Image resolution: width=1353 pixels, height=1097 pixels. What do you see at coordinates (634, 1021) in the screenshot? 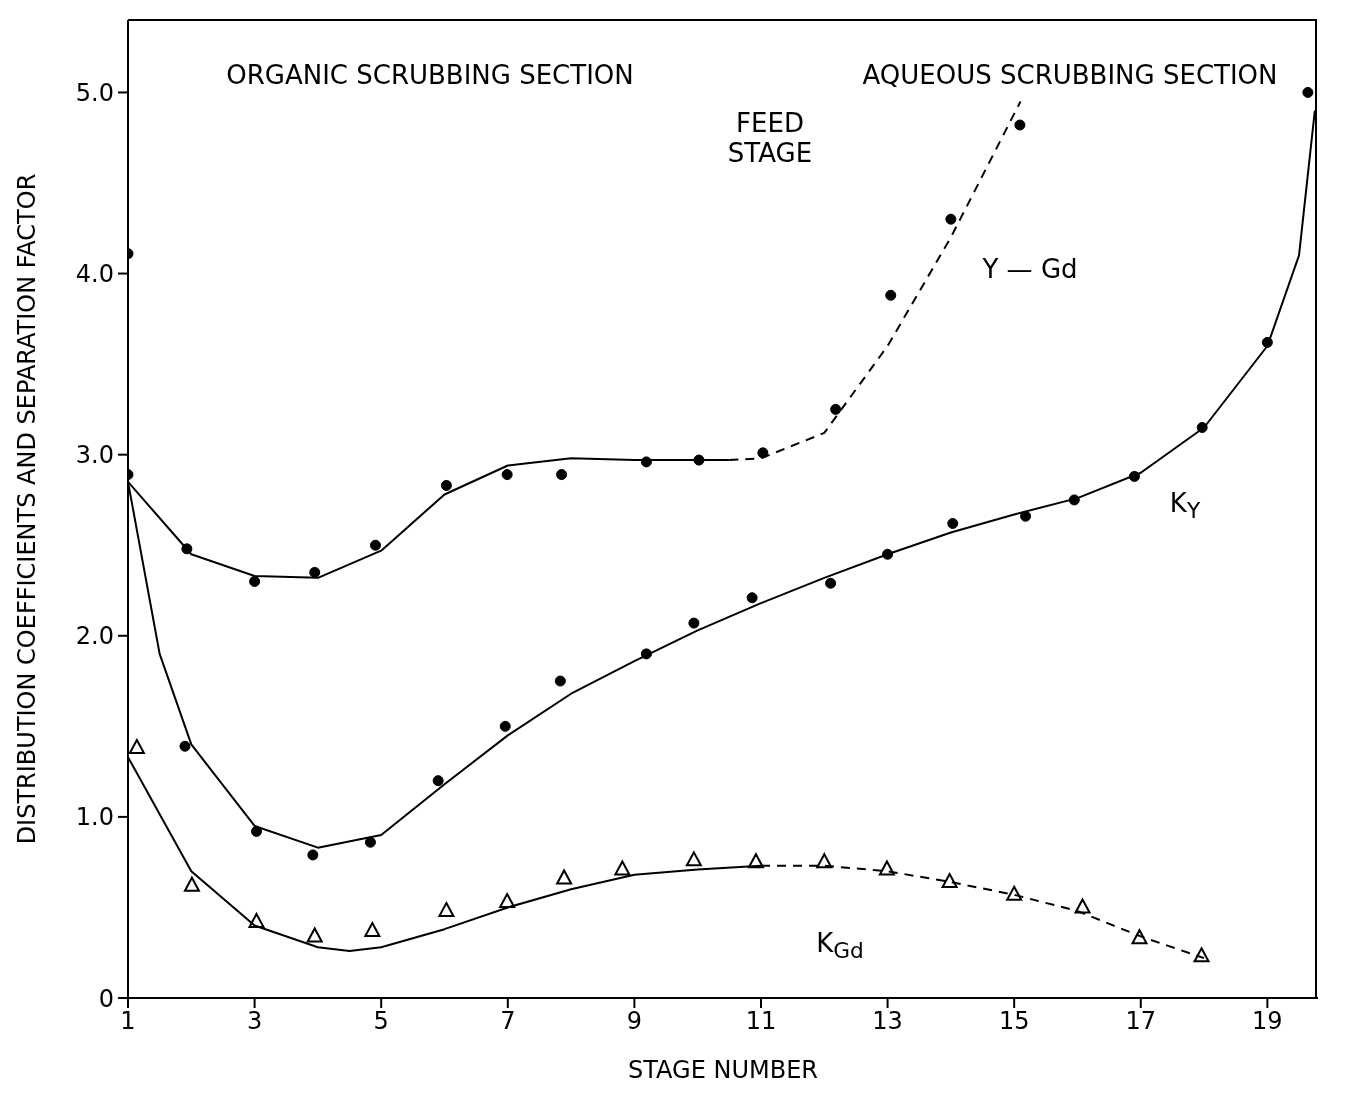
I see `x-tick-label: 9` at bounding box center [634, 1021].